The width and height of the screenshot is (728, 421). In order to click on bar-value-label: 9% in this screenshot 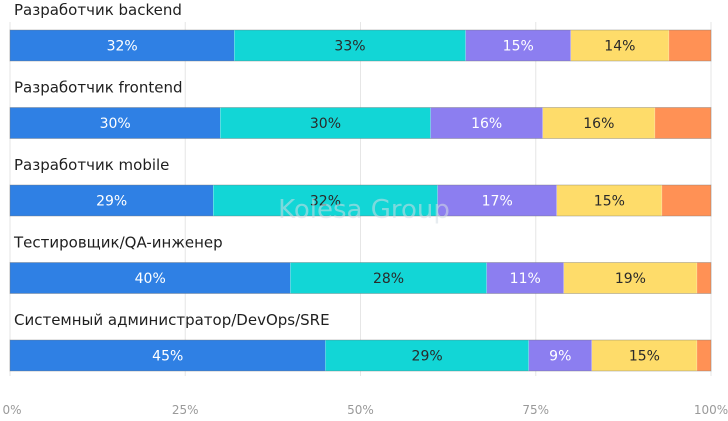, I will do `click(560, 357)`.